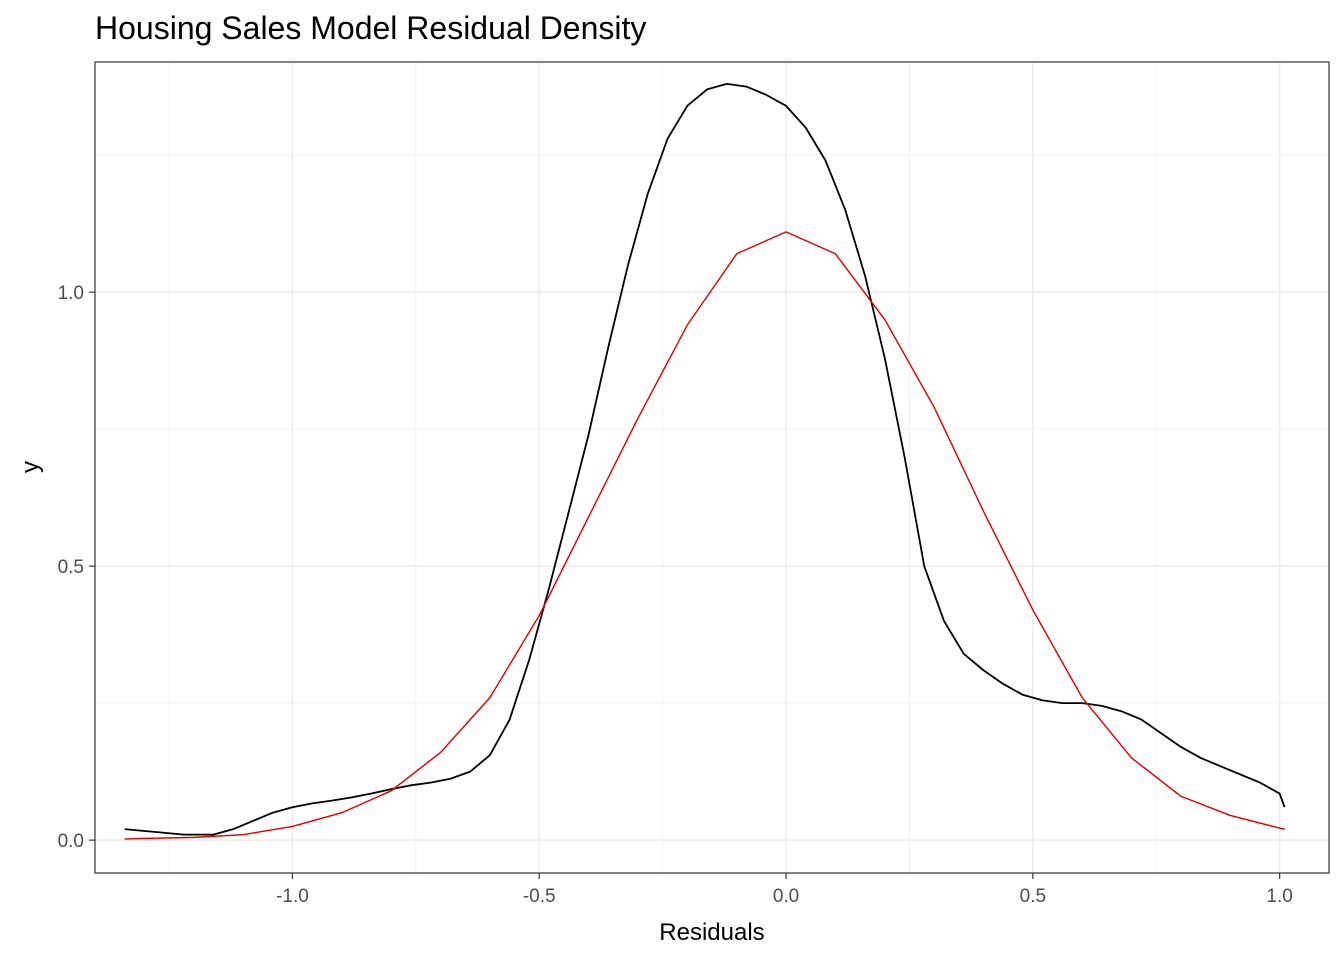 This screenshot has width=1344, height=960. Describe the element at coordinates (71, 293) in the screenshot. I see `y-tick-label: 1.0` at that location.